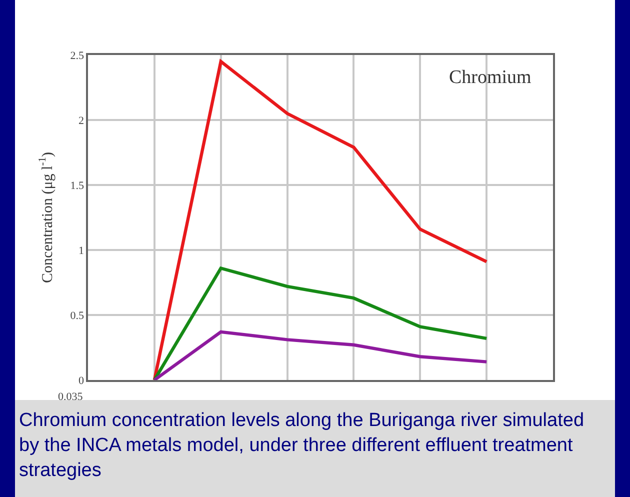  What do you see at coordinates (81, 250) in the screenshot?
I see `y-tick-label: 1` at bounding box center [81, 250].